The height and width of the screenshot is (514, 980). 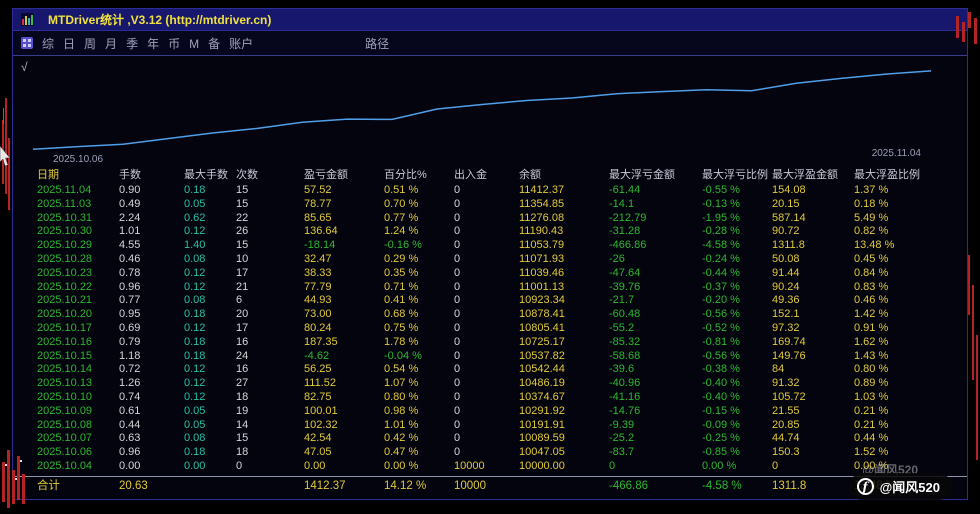 What do you see at coordinates (377, 43) in the screenshot?
I see `toolbar-path-button: 路径` at bounding box center [377, 43].